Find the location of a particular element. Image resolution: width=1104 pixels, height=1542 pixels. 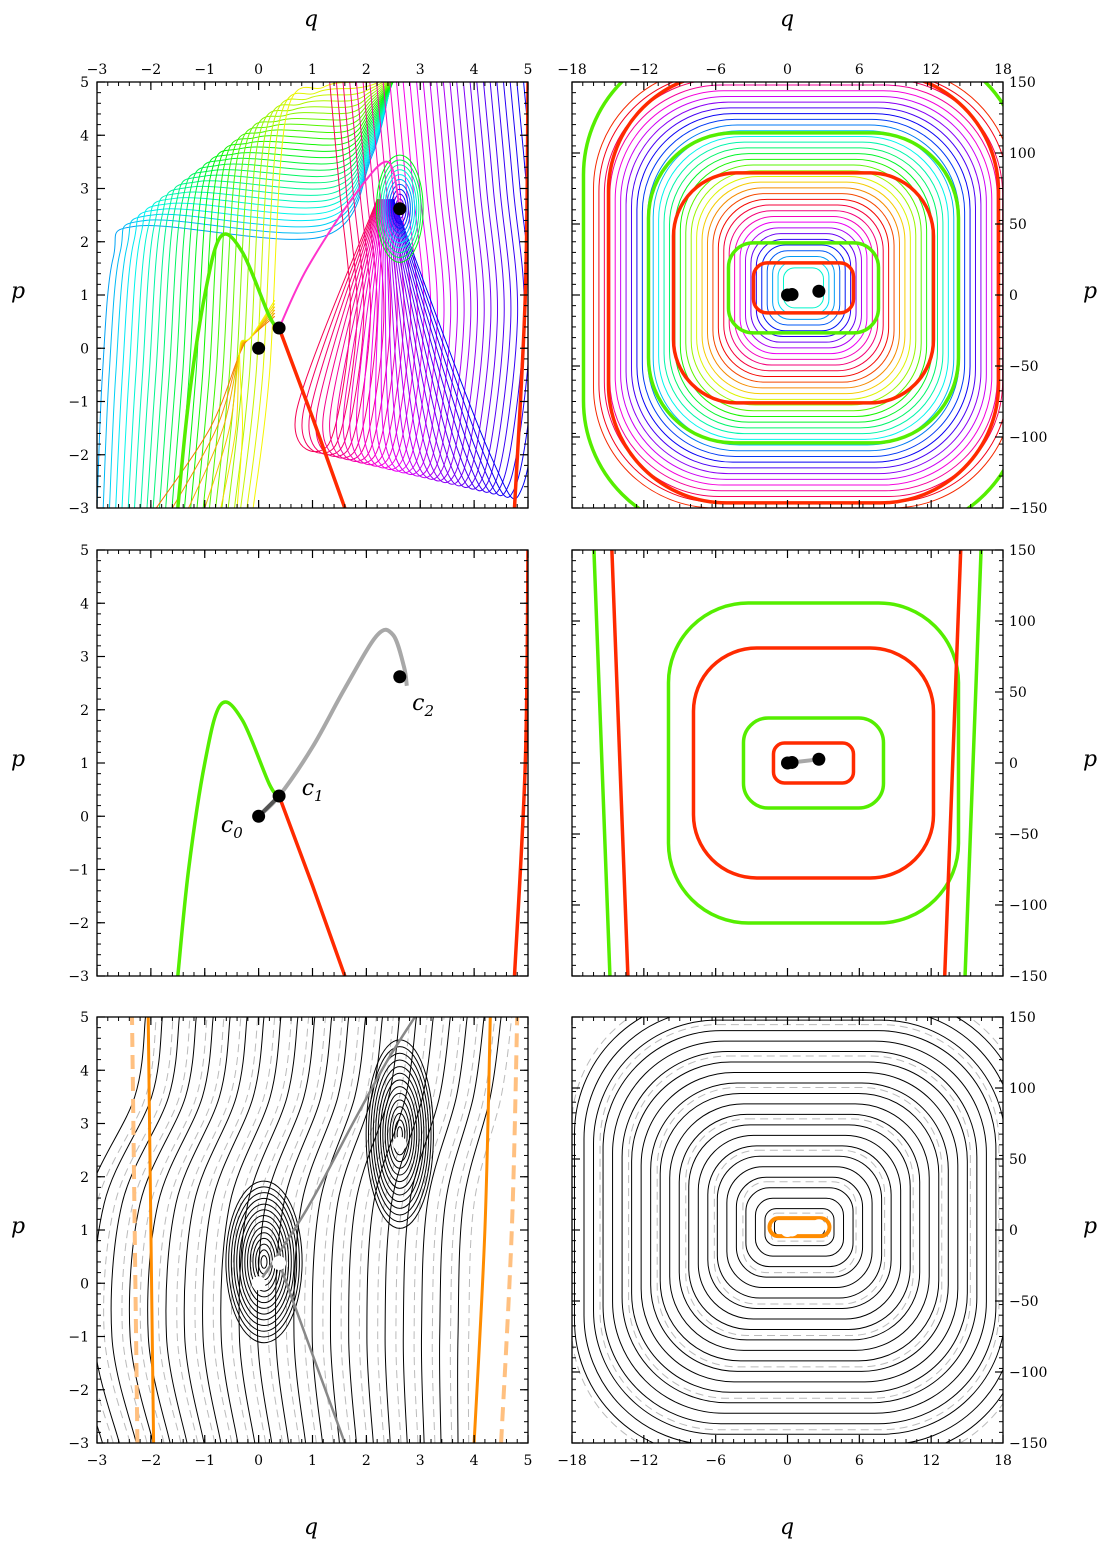

y-tick-label: 4 is located at coordinates (84, 1071).